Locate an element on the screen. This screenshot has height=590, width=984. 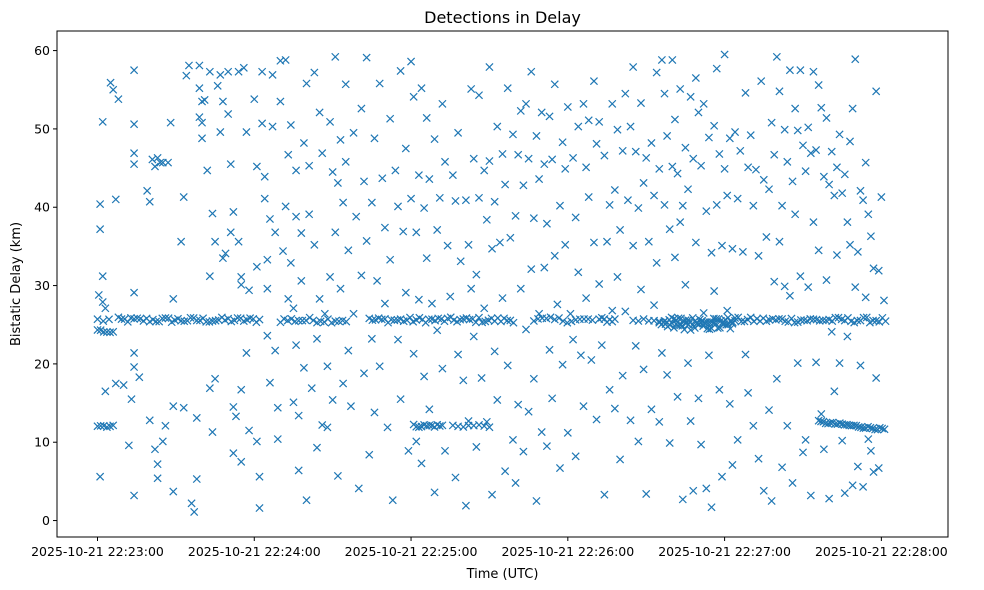
x-tick-label: 2025-10-21 22:28:00 is located at coordinates (881, 551).